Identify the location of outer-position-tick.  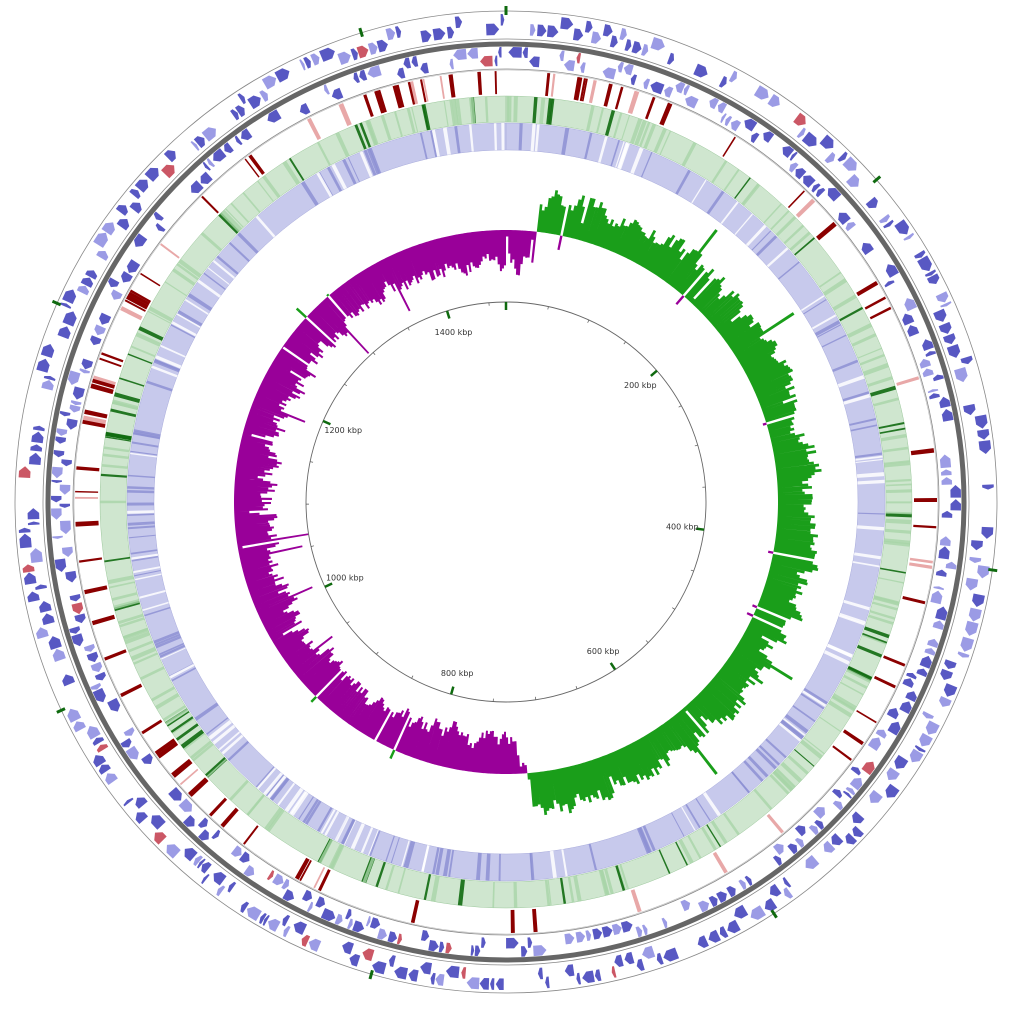
(61, 710).